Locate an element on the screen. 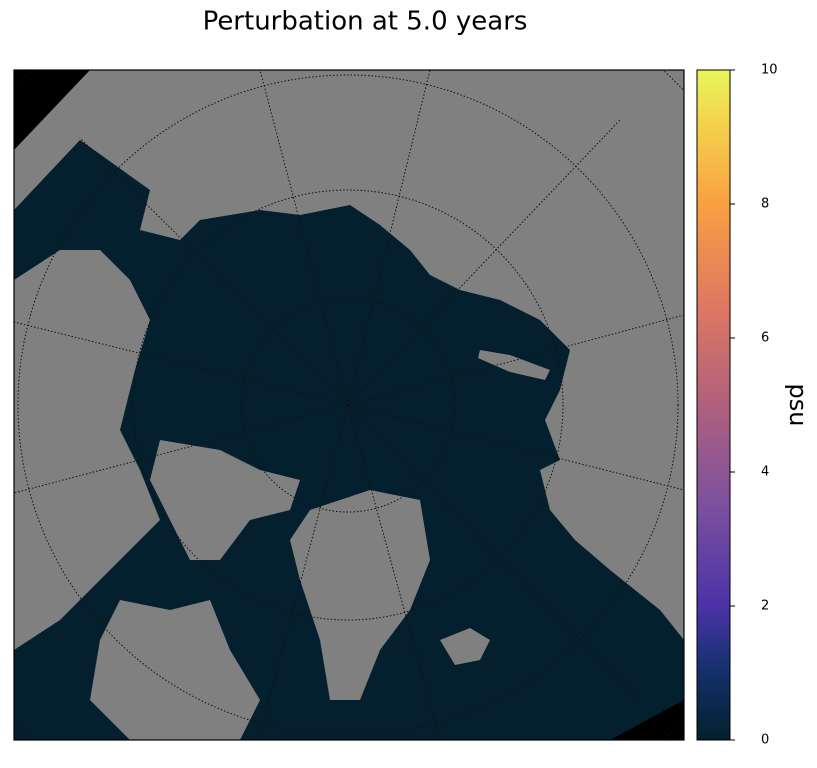 This screenshot has width=817, height=768. island is located at coordinates (514, 365).